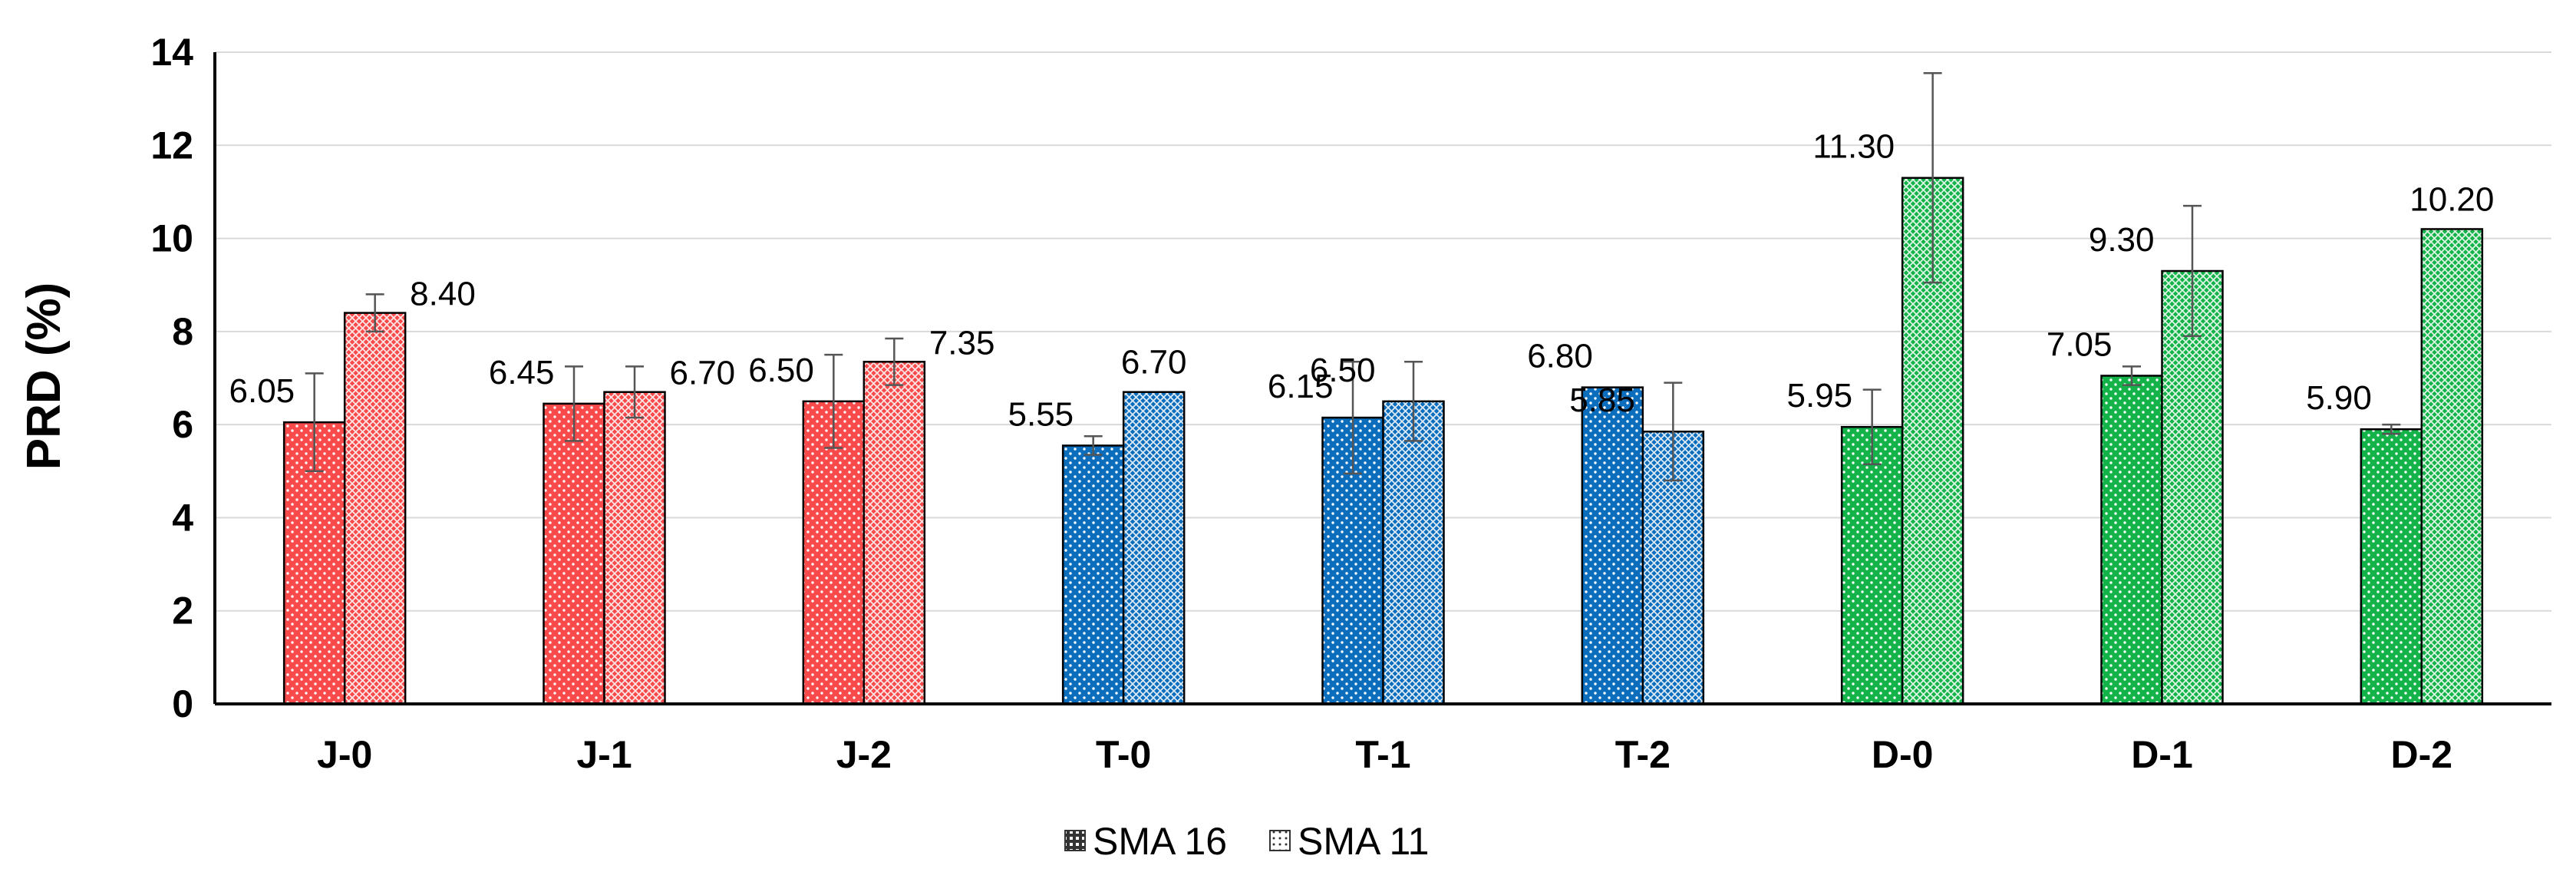 This screenshot has height=882, width=2576. What do you see at coordinates (864, 754) in the screenshot?
I see `x-tick-label: J-2` at bounding box center [864, 754].